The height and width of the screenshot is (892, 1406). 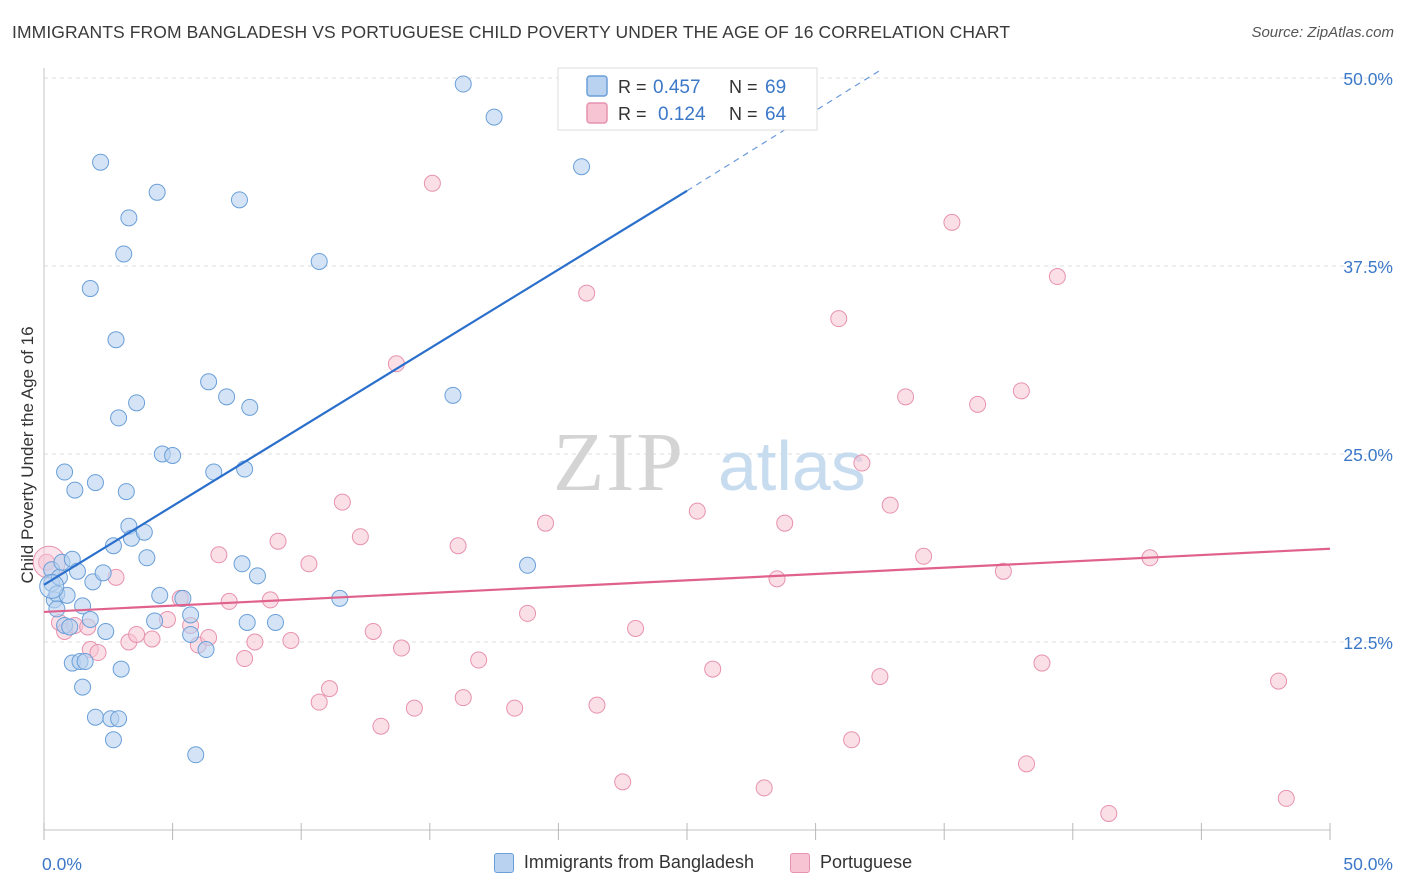 What do you see at coordinates (866, 862) in the screenshot?
I see `legend-label-portuguese: Portuguese` at bounding box center [866, 862].